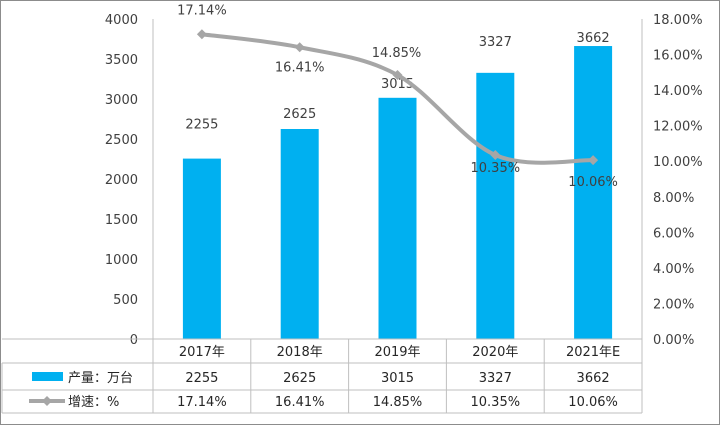 Image resolution: width=720 pixels, height=425 pixels. Describe the element at coordinates (202, 402) in the screenshot. I see `table-cell-growth: 17.14%` at that location.